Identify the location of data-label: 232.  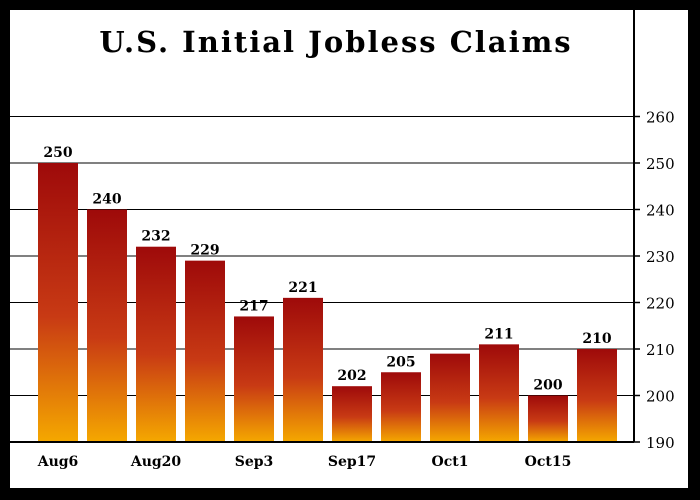
(155, 237).